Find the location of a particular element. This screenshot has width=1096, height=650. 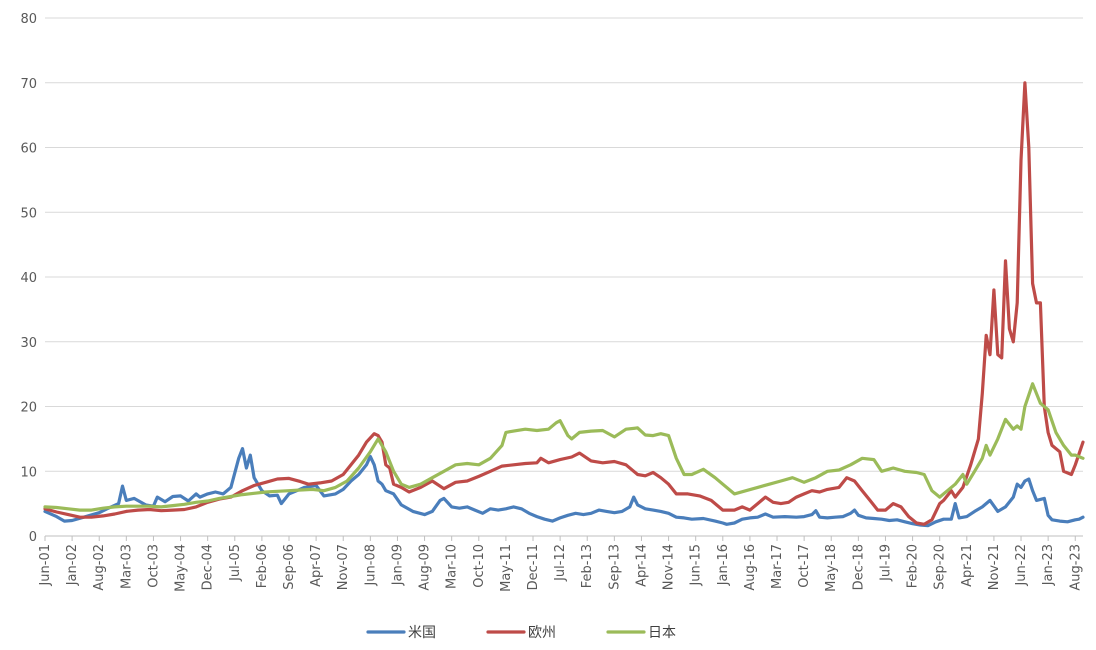

x-tick-label: Dec-04 is located at coordinates (208, 567).